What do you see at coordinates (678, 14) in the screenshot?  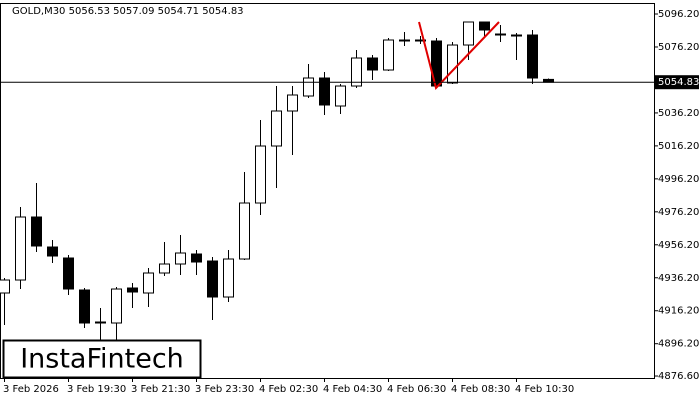 I see `y-tick-label: 5096.20` at bounding box center [678, 14].